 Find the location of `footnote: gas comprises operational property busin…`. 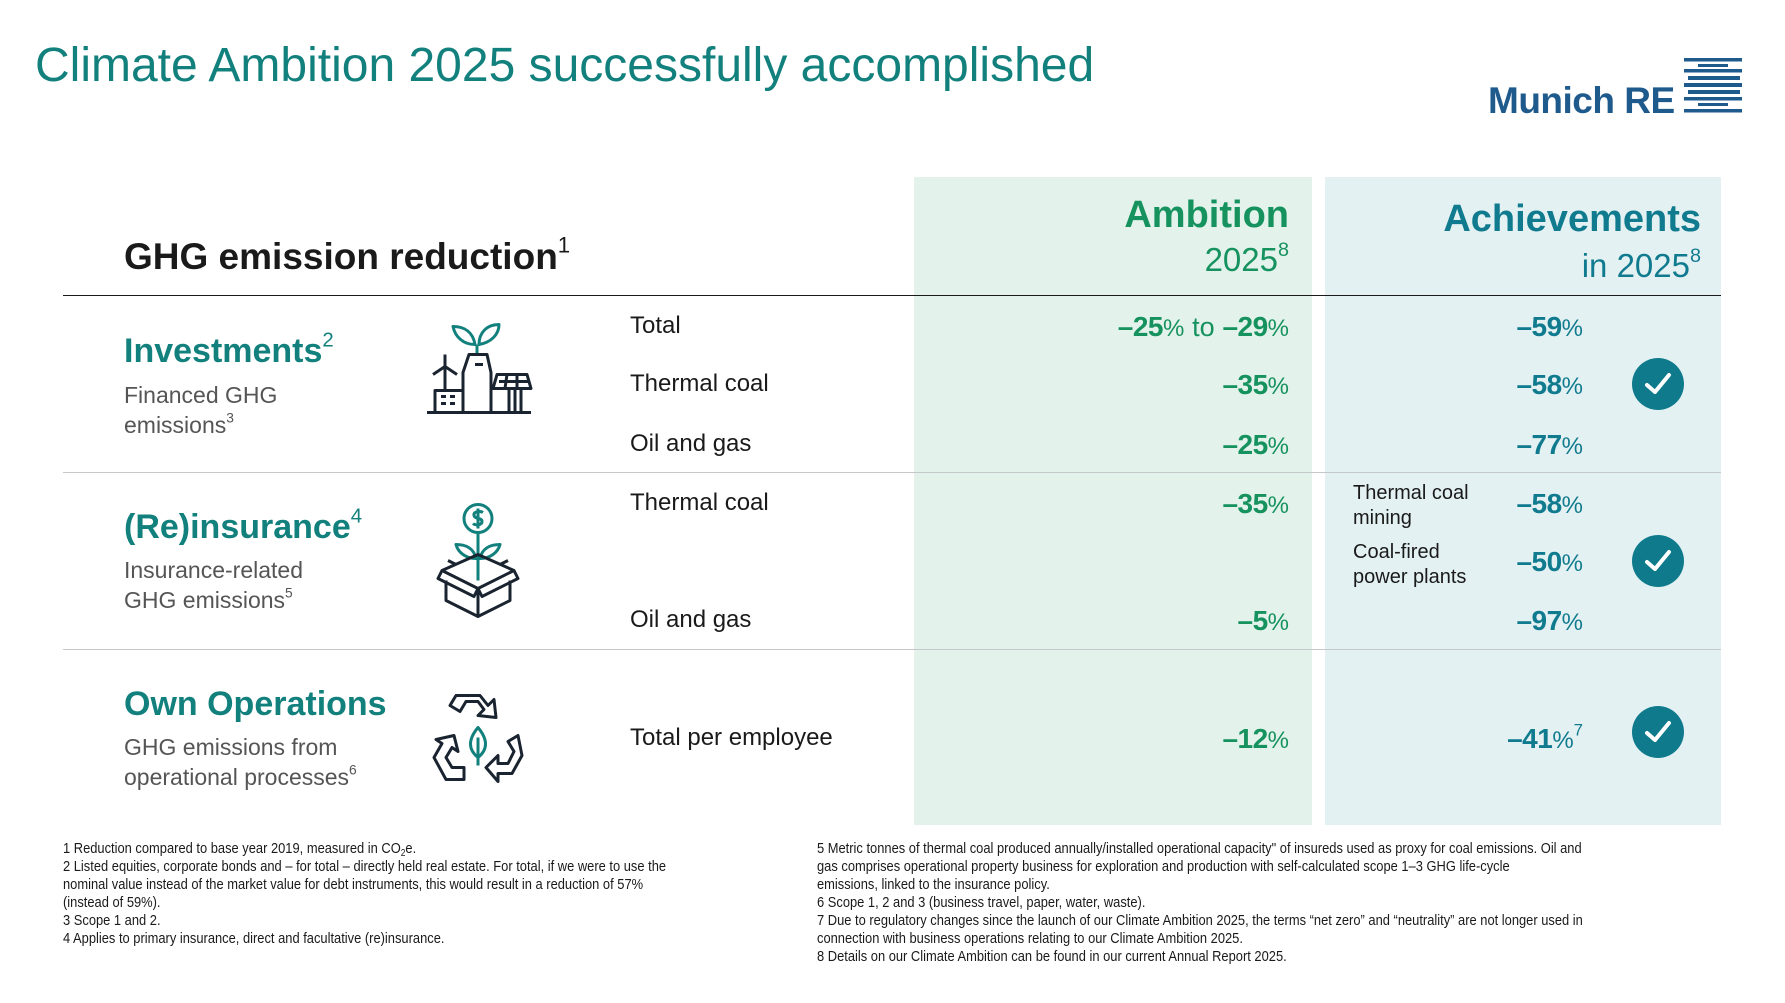

footnote: gas comprises operational property busin… is located at coordinates (1163, 866).